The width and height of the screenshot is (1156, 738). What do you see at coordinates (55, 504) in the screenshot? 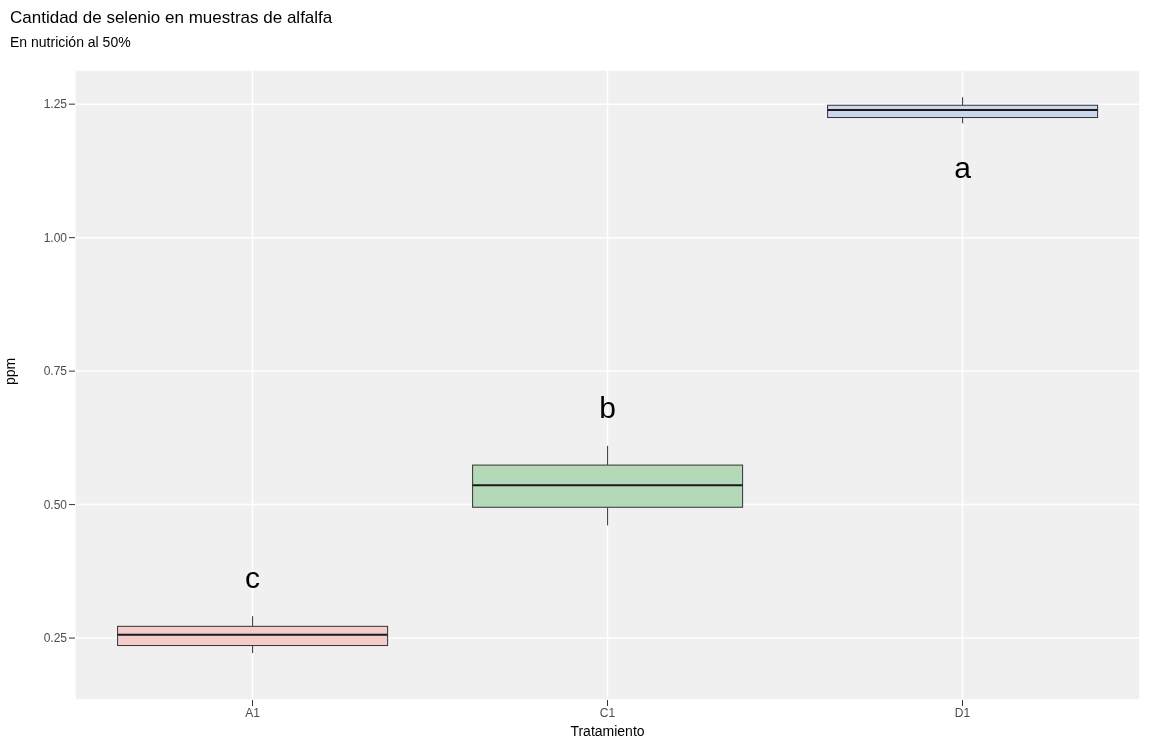
I see `y-tick-label: 0.50` at bounding box center [55, 504].